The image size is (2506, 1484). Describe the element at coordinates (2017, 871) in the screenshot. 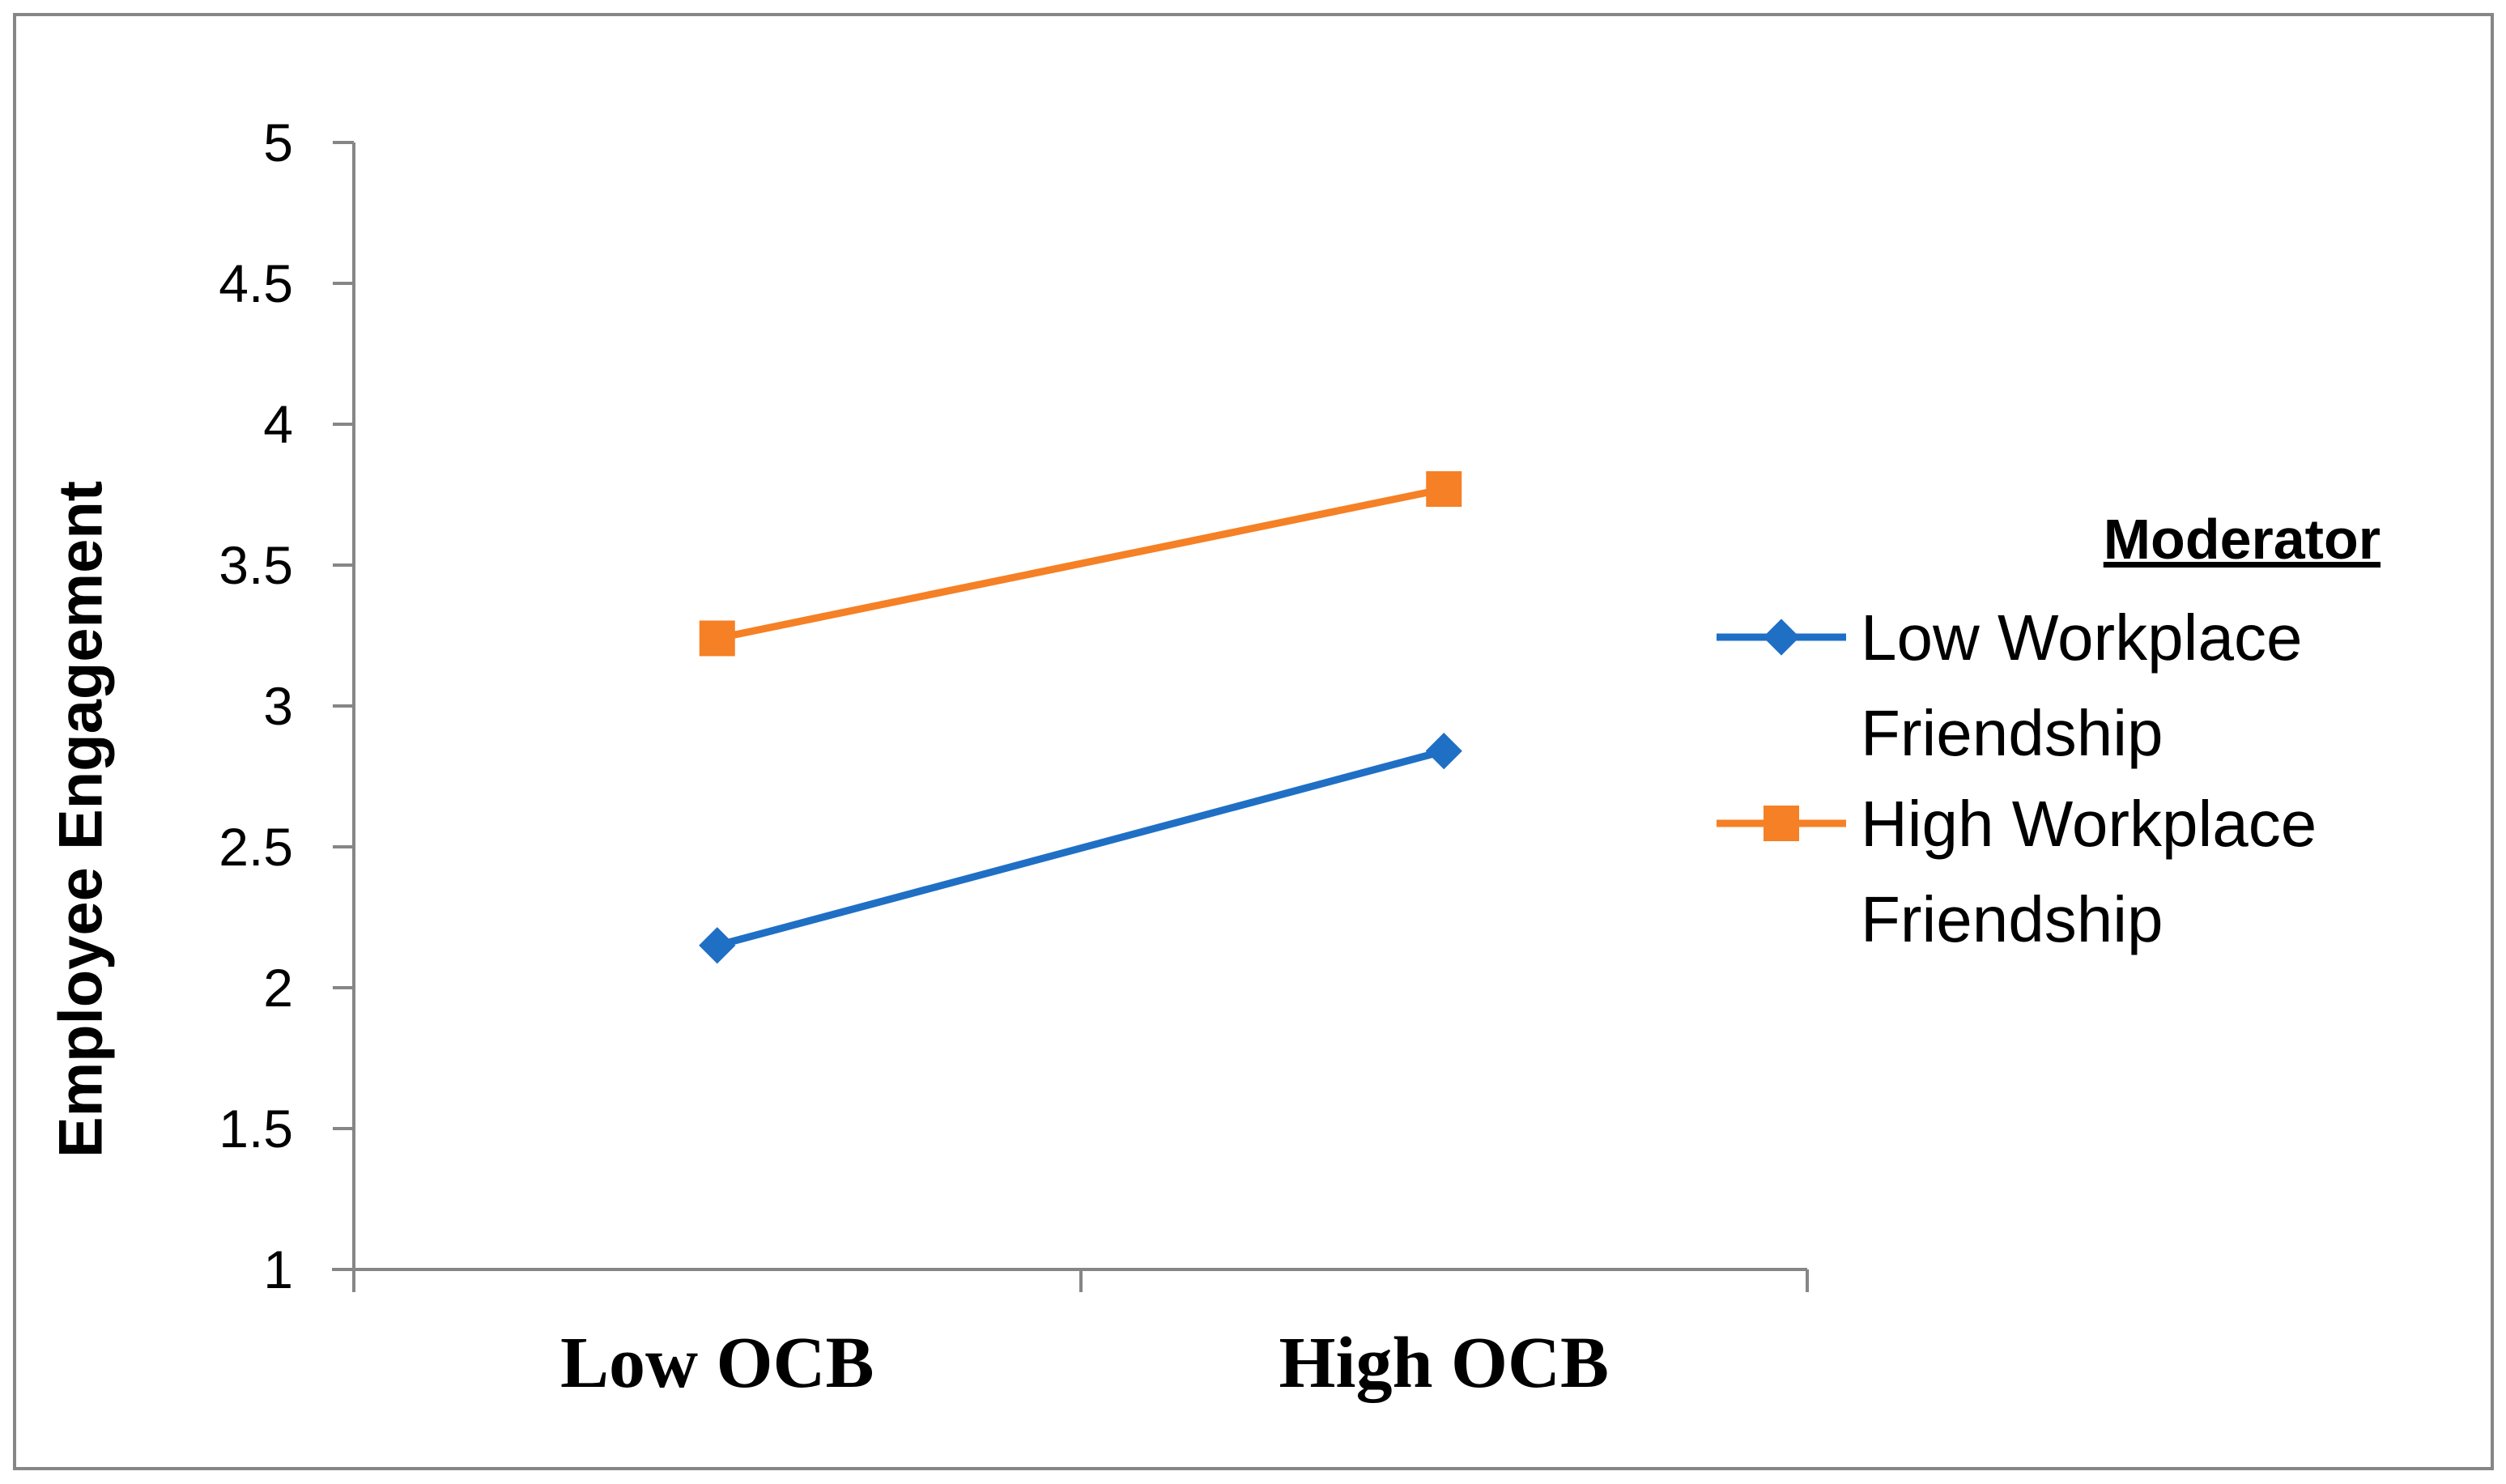

I see `legend-item-high-workplace-friendship: High Workplace Friendship` at that location.